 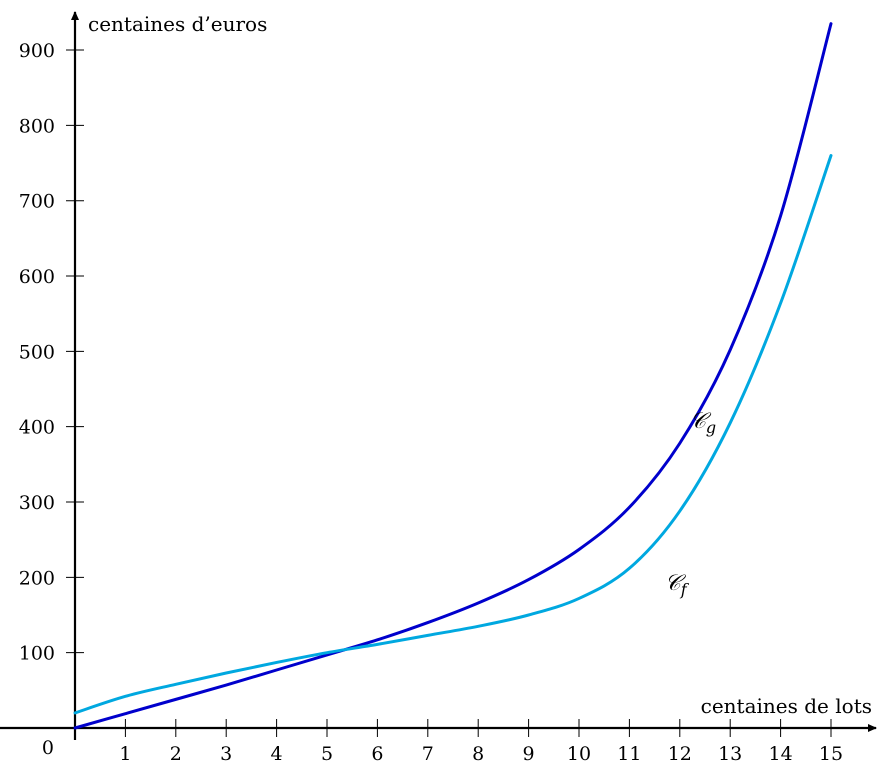 What do you see at coordinates (37, 428) in the screenshot?
I see `y-tick-label: 400` at bounding box center [37, 428].